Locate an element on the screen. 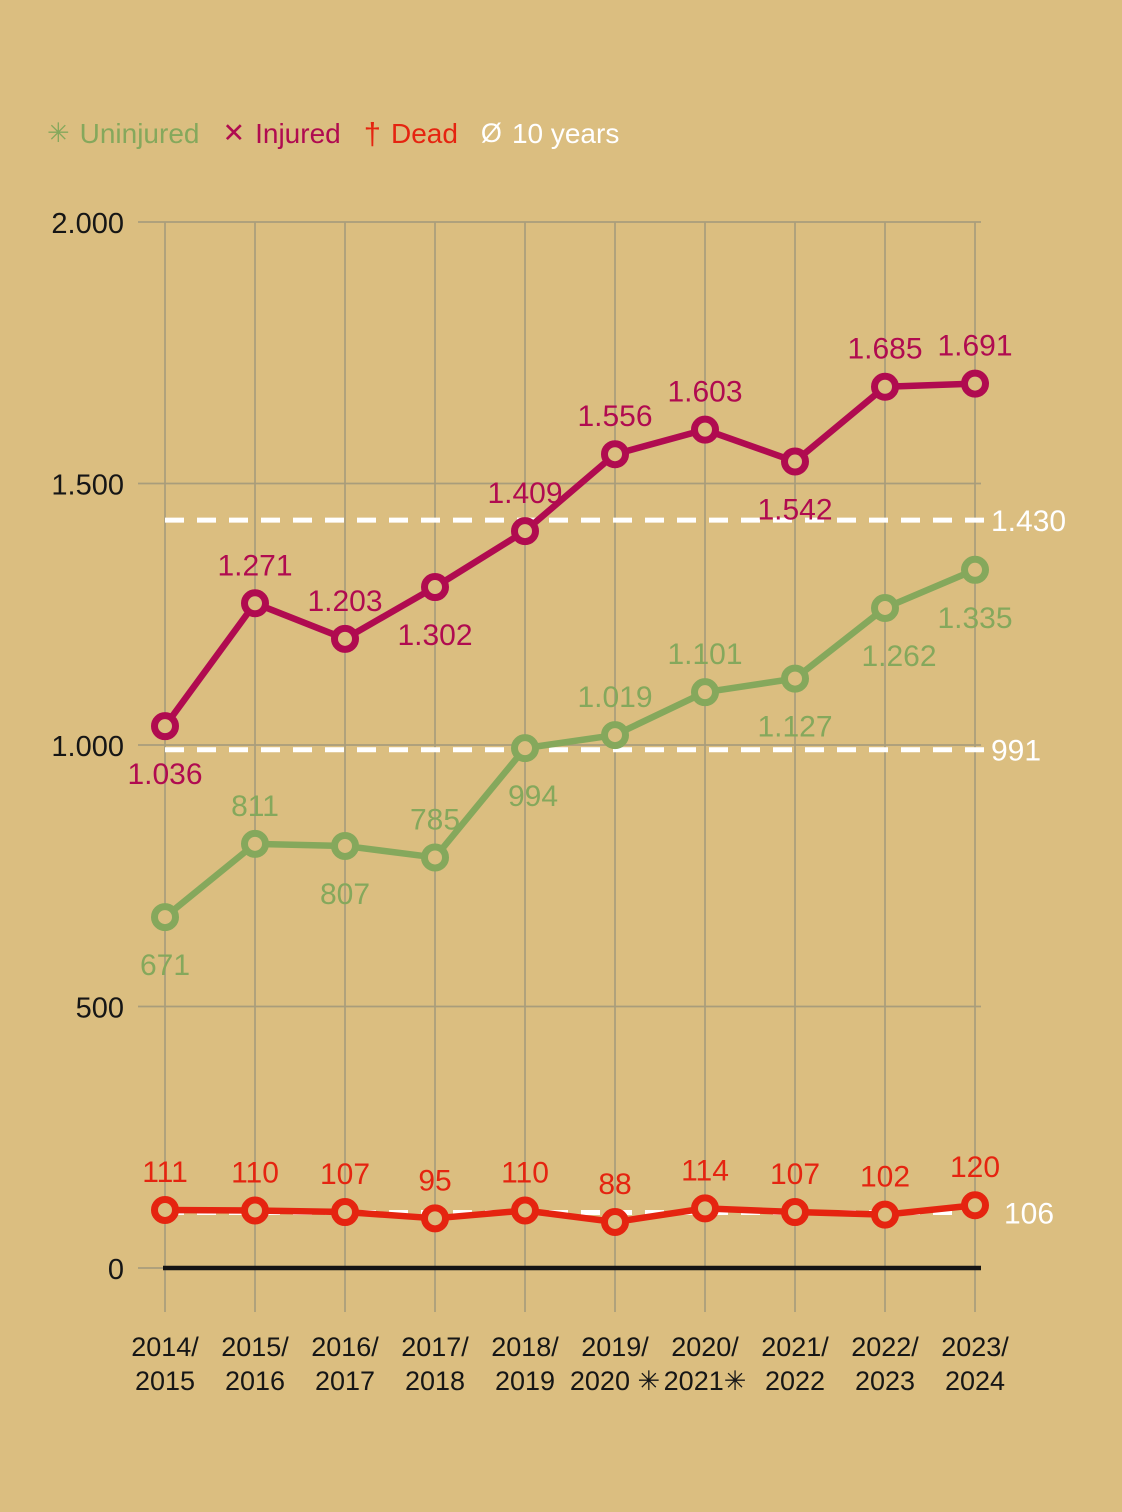 The height and width of the screenshot is (1512, 1122). legend-item-average: Ø 10 years is located at coordinates (550, 133).